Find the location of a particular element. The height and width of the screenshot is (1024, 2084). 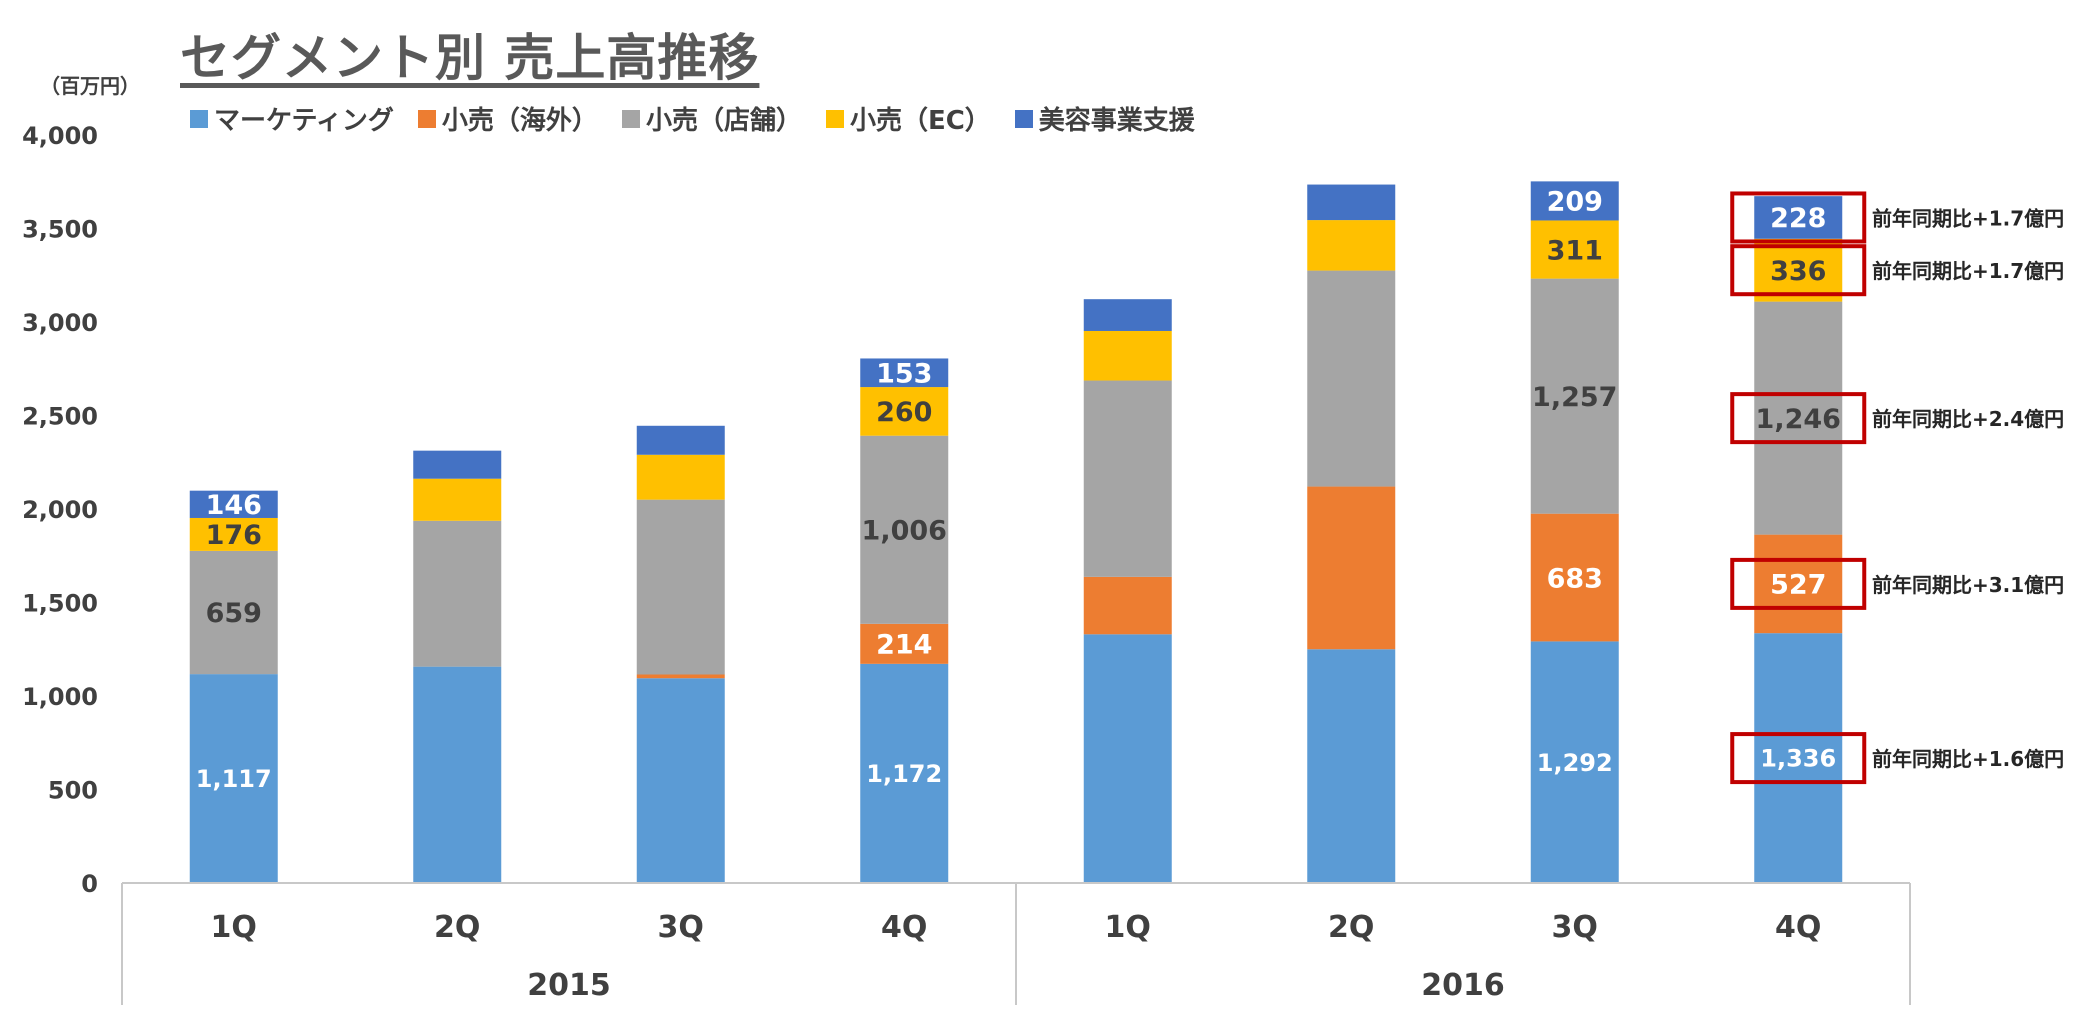

yoy-annotation: 前年同期比+2.4億円 is located at coordinates (1968, 419).